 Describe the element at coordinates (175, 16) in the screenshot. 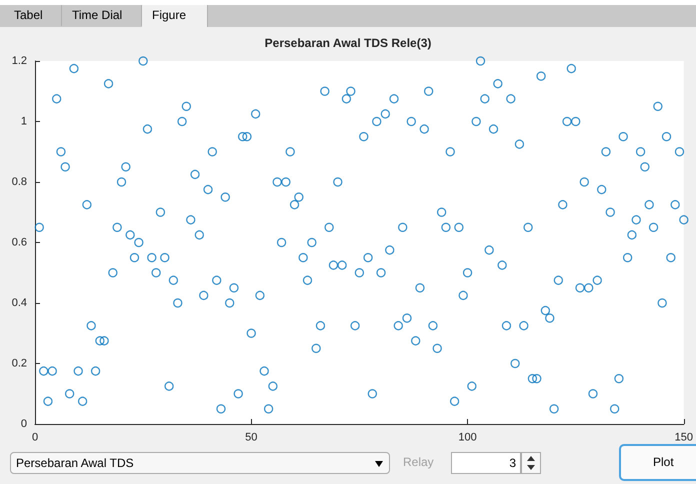

I see `text: Figure` at that location.